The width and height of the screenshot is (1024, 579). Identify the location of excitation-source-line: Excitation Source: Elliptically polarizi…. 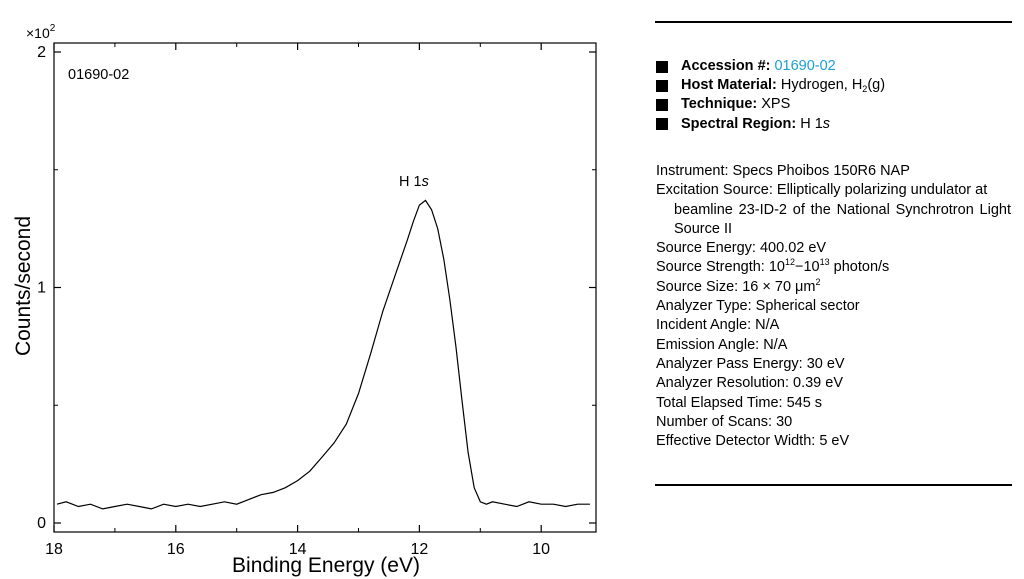
(833, 209).